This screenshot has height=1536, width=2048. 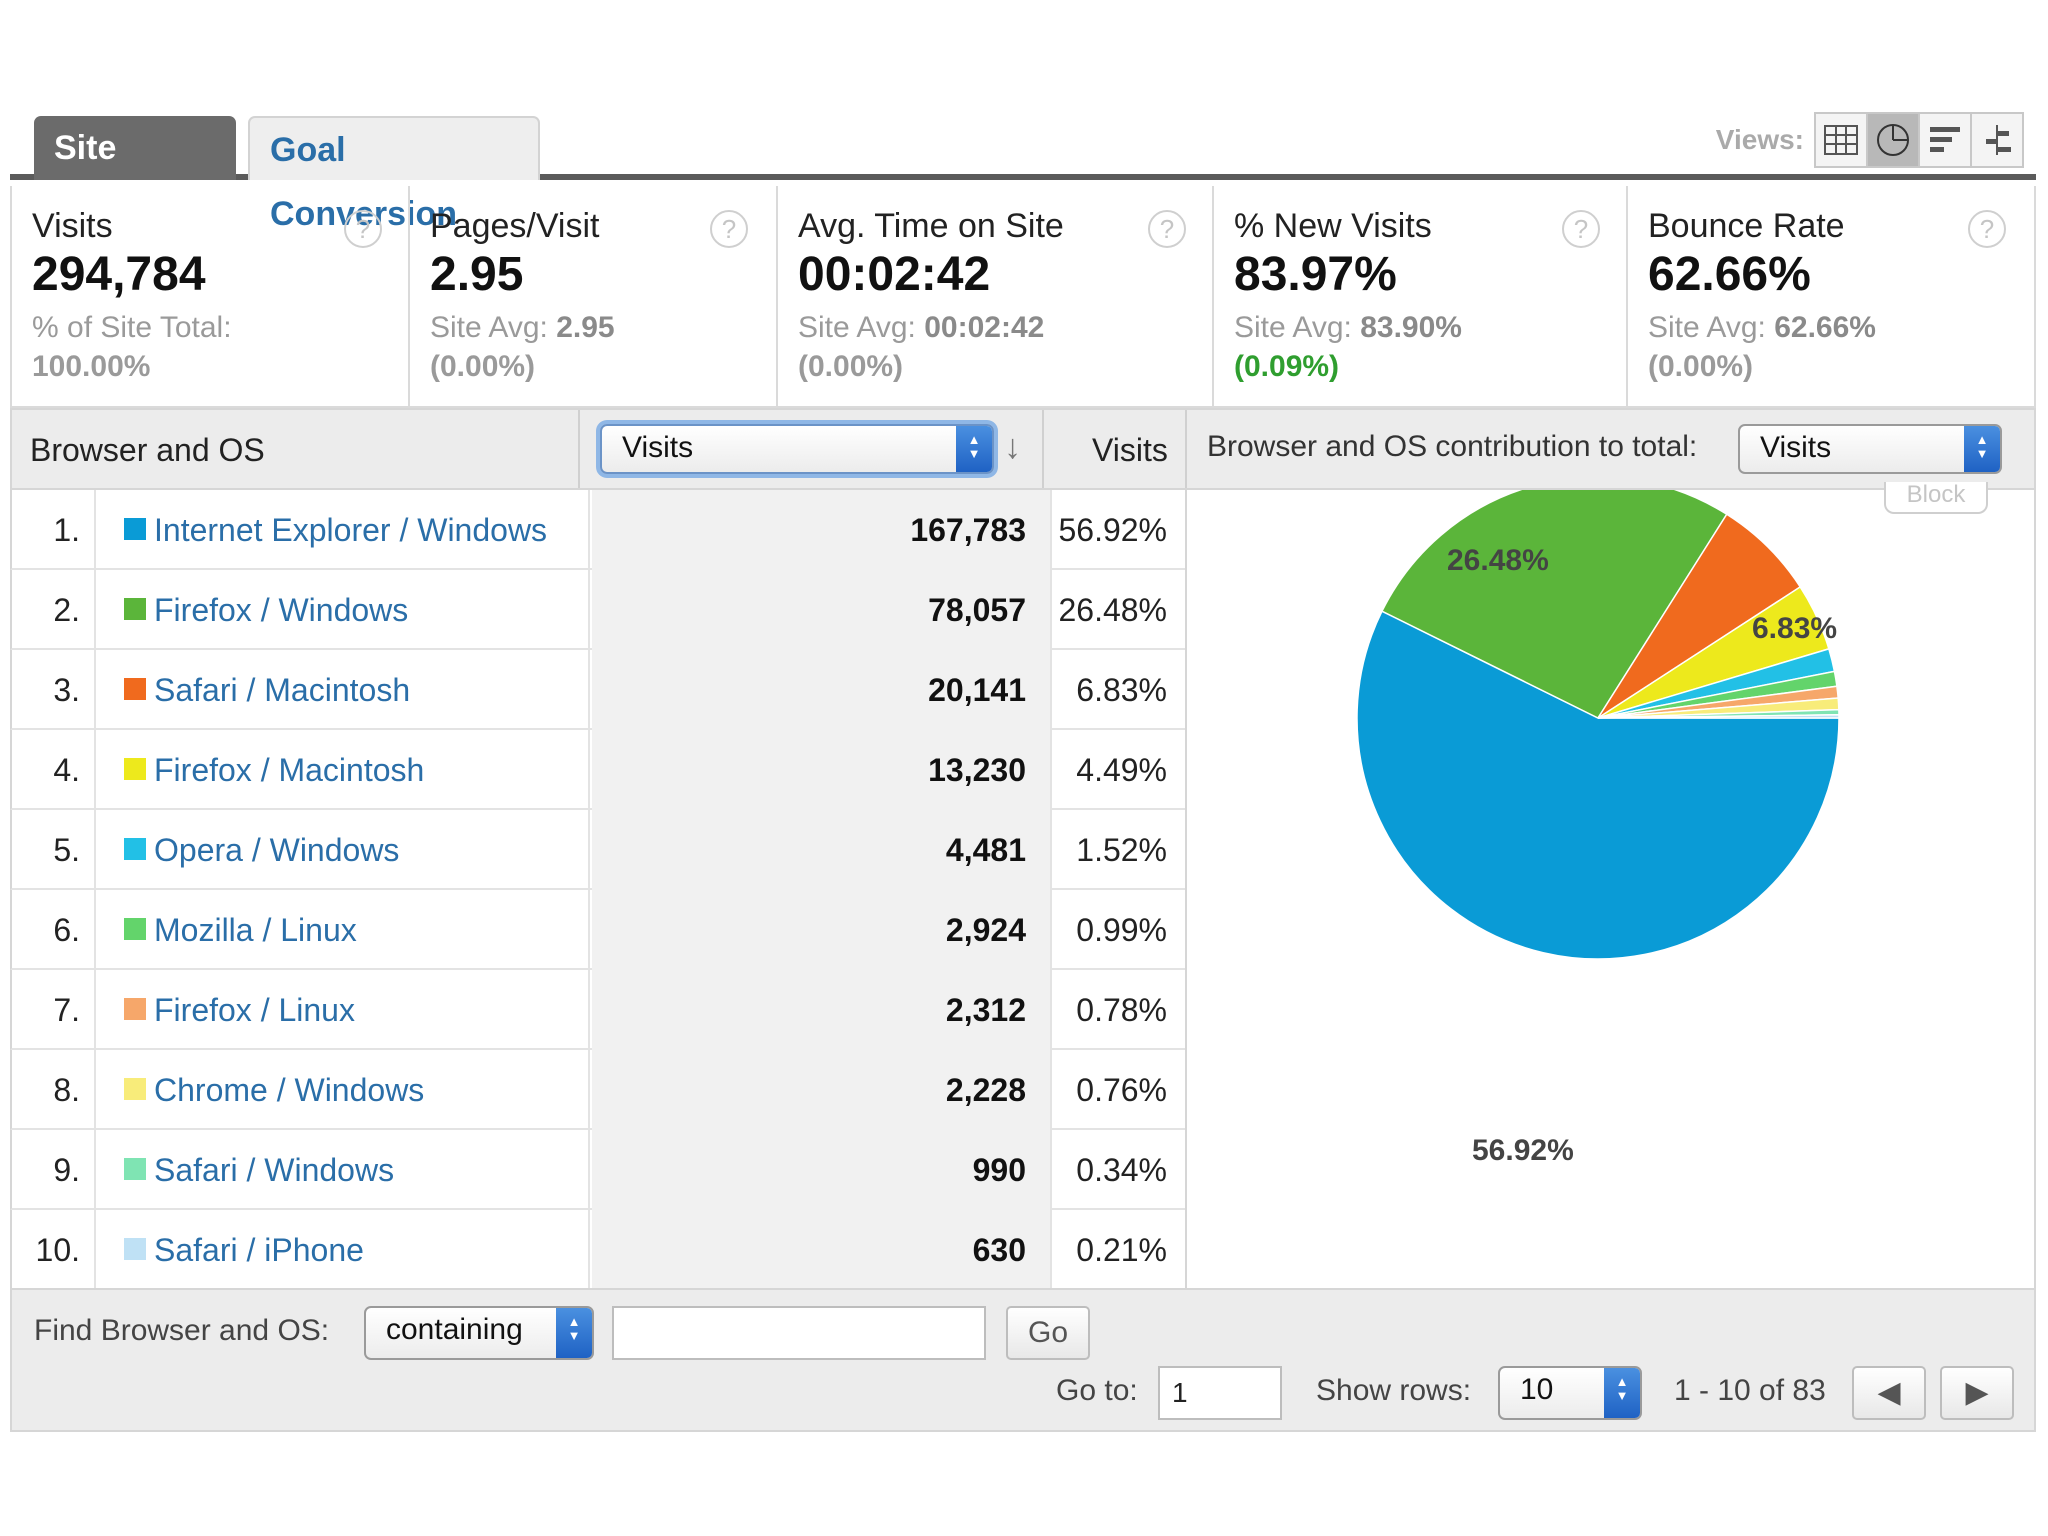 I want to click on comparison-view-button, so click(x=1997, y=140).